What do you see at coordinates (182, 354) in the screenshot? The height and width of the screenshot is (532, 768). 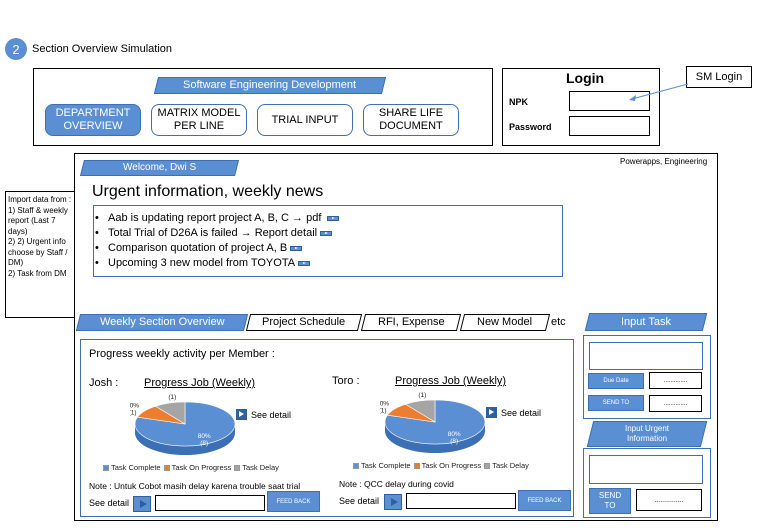 I see `progress-title: Progress weekly activity per Member :` at bounding box center [182, 354].